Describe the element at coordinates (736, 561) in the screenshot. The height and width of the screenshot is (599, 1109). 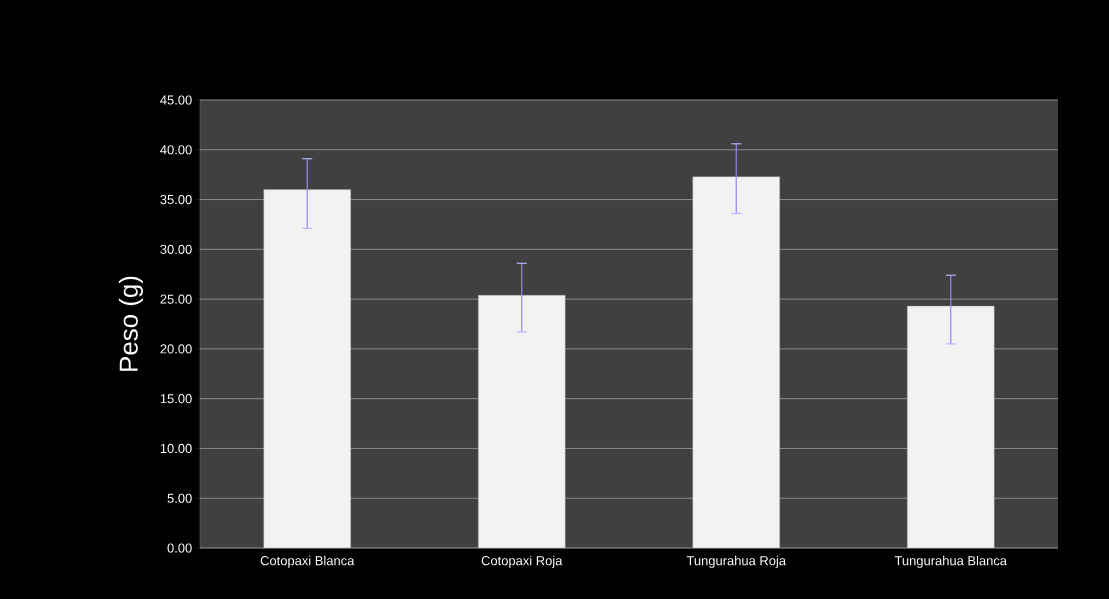
I see `x-tick-label: Tungurahua Roja` at that location.